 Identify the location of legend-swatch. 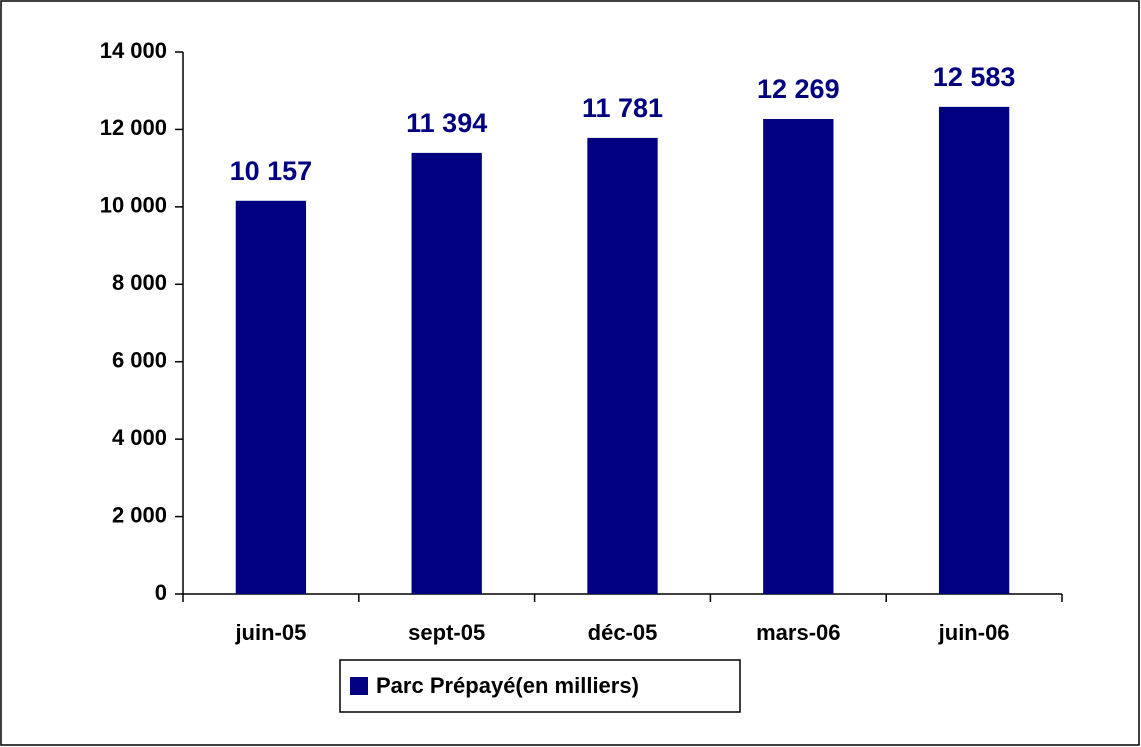
(359, 686).